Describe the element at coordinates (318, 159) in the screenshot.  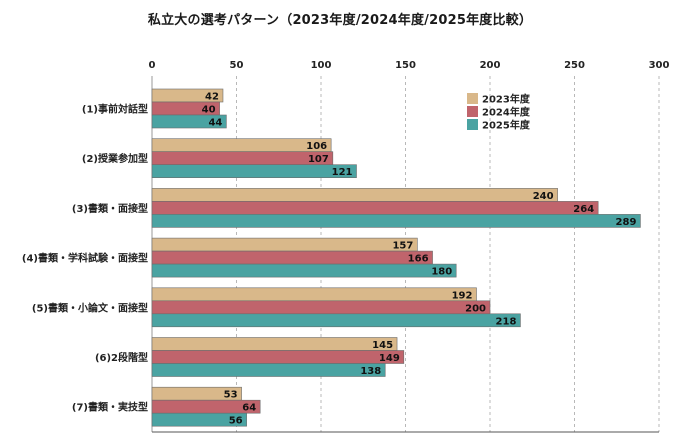
I see `data-label: 107` at that location.